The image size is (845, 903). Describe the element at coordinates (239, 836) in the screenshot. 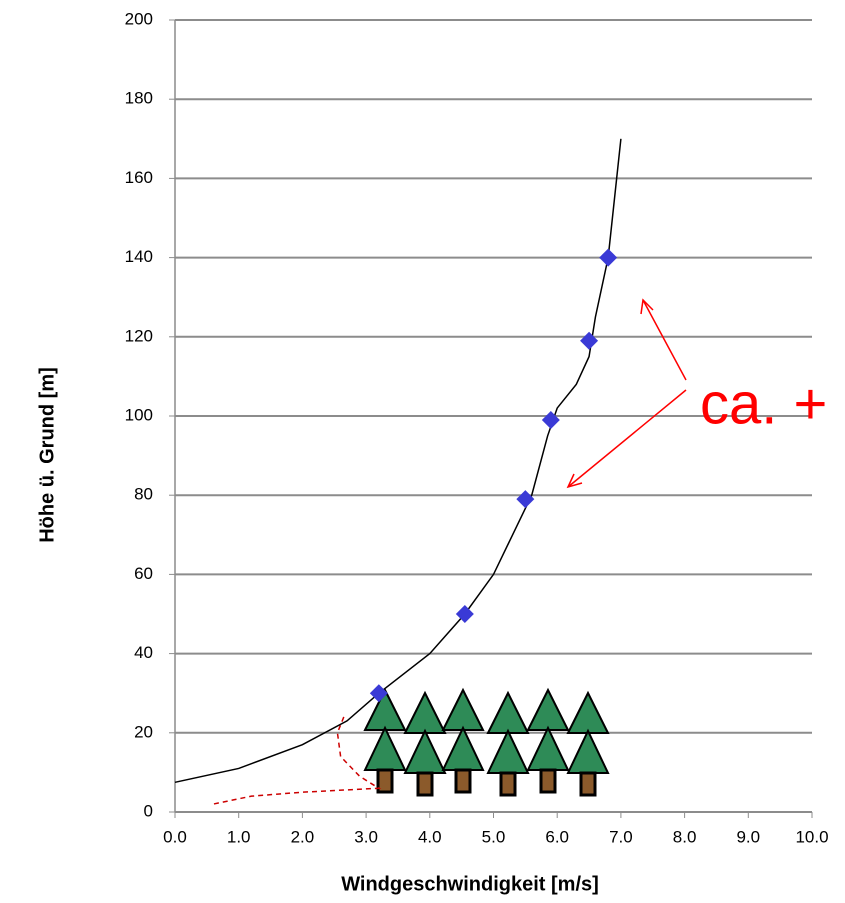

I see `x-tick-label: 1.0` at that location.